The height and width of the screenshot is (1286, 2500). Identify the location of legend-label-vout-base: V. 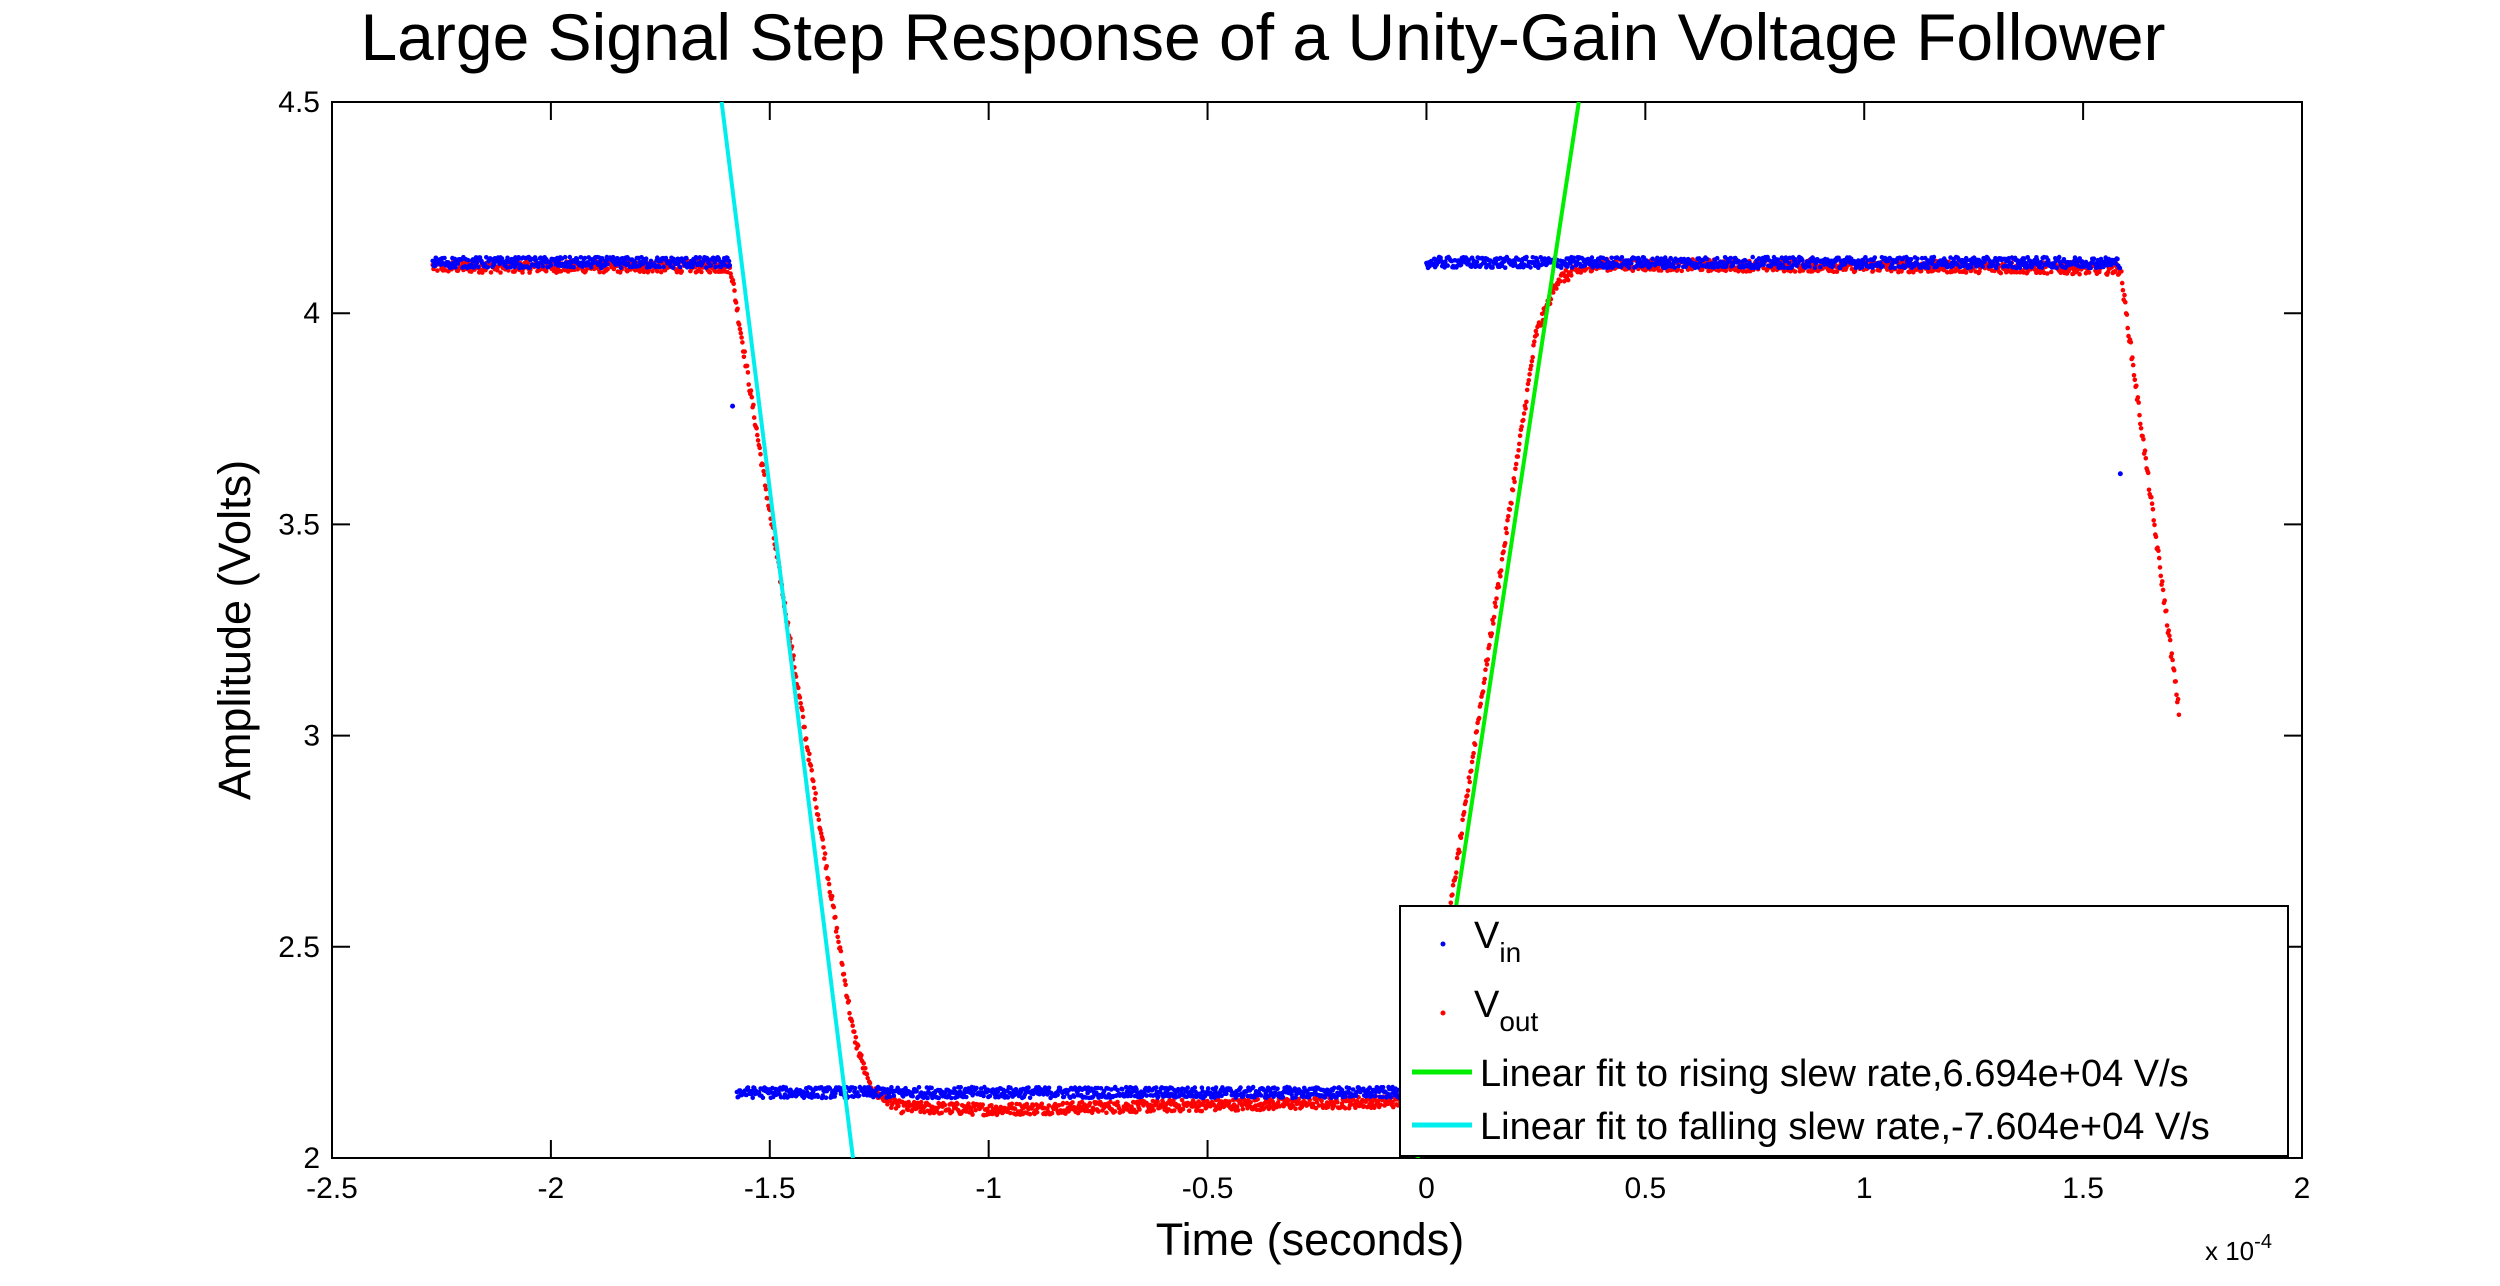
(1487, 1005).